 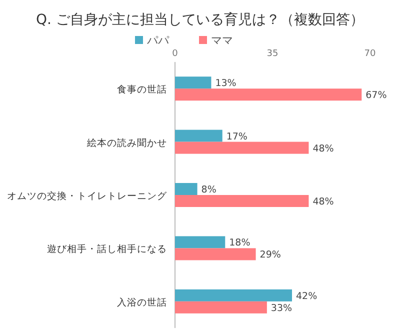 What do you see at coordinates (175, 54) in the screenshot?
I see `x-tick-label: 0` at bounding box center [175, 54].